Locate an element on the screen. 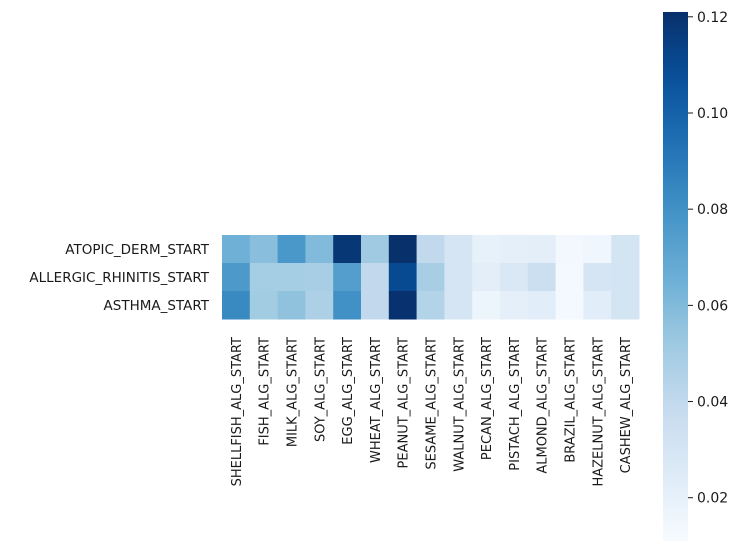 This screenshot has height=553, width=743. x-tick-label: EGG_ALG_START is located at coordinates (348, 391).